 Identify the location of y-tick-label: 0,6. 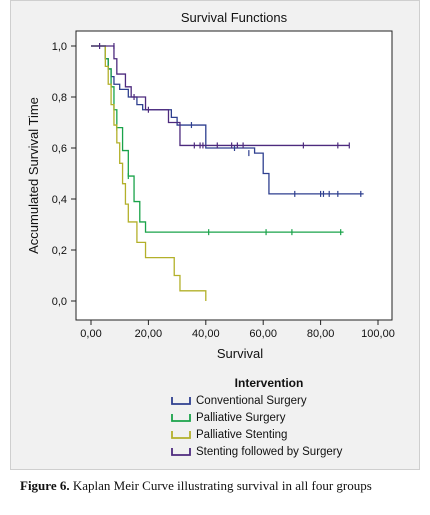
(59, 149).